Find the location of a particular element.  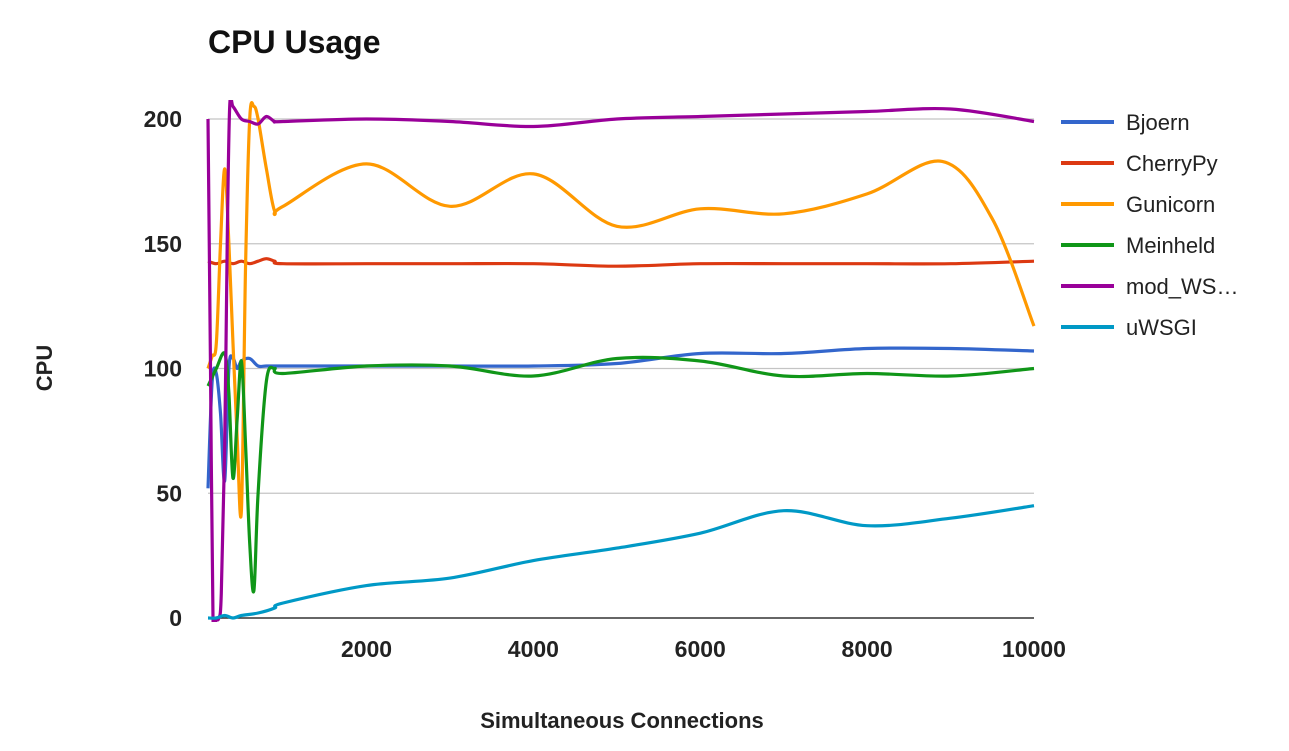

y-axis-title: CPU is located at coordinates (44, 368).